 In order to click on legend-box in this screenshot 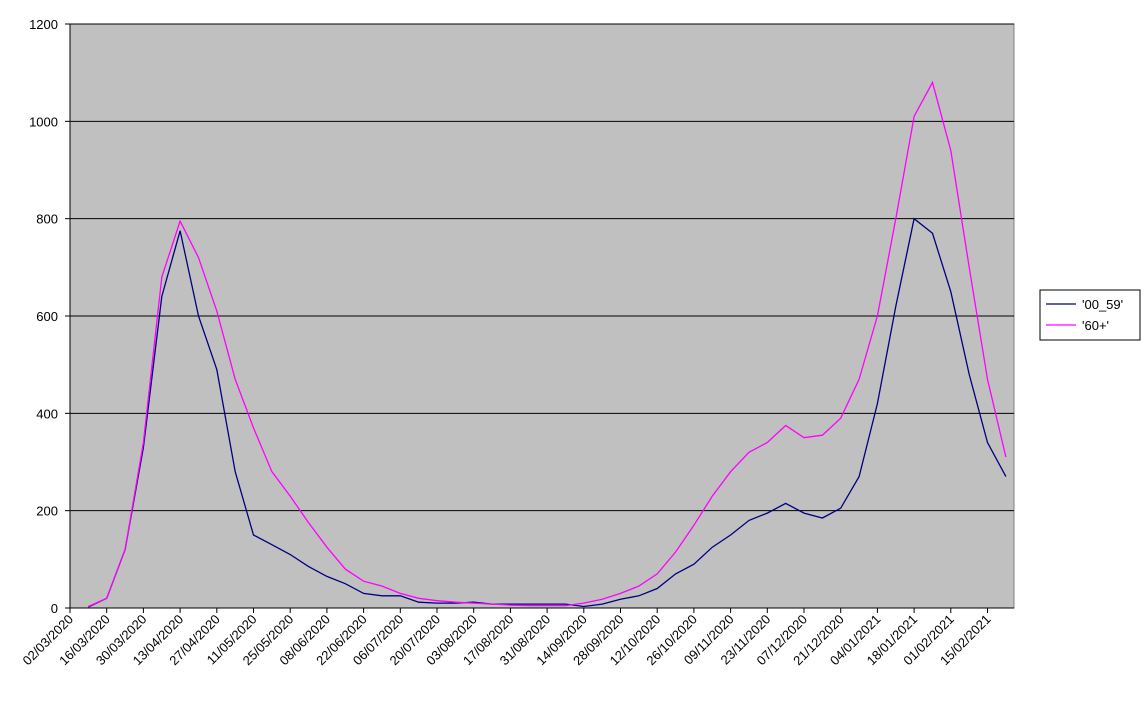, I will do `click(1090, 315)`.